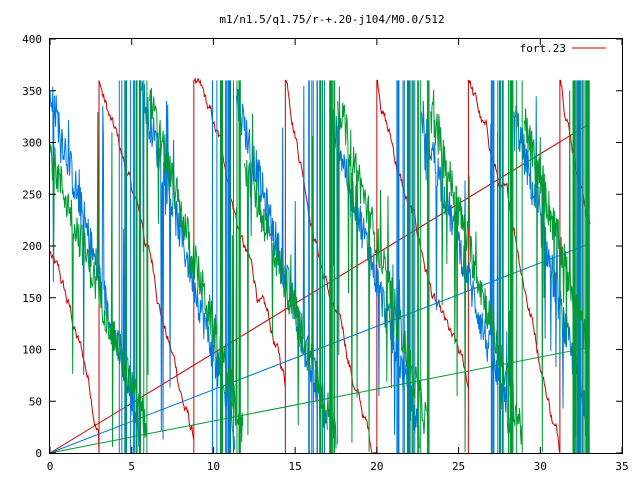 This screenshot has height=480, width=640. What do you see at coordinates (621, 466) in the screenshot?
I see `x-tick-label: 35` at bounding box center [621, 466].